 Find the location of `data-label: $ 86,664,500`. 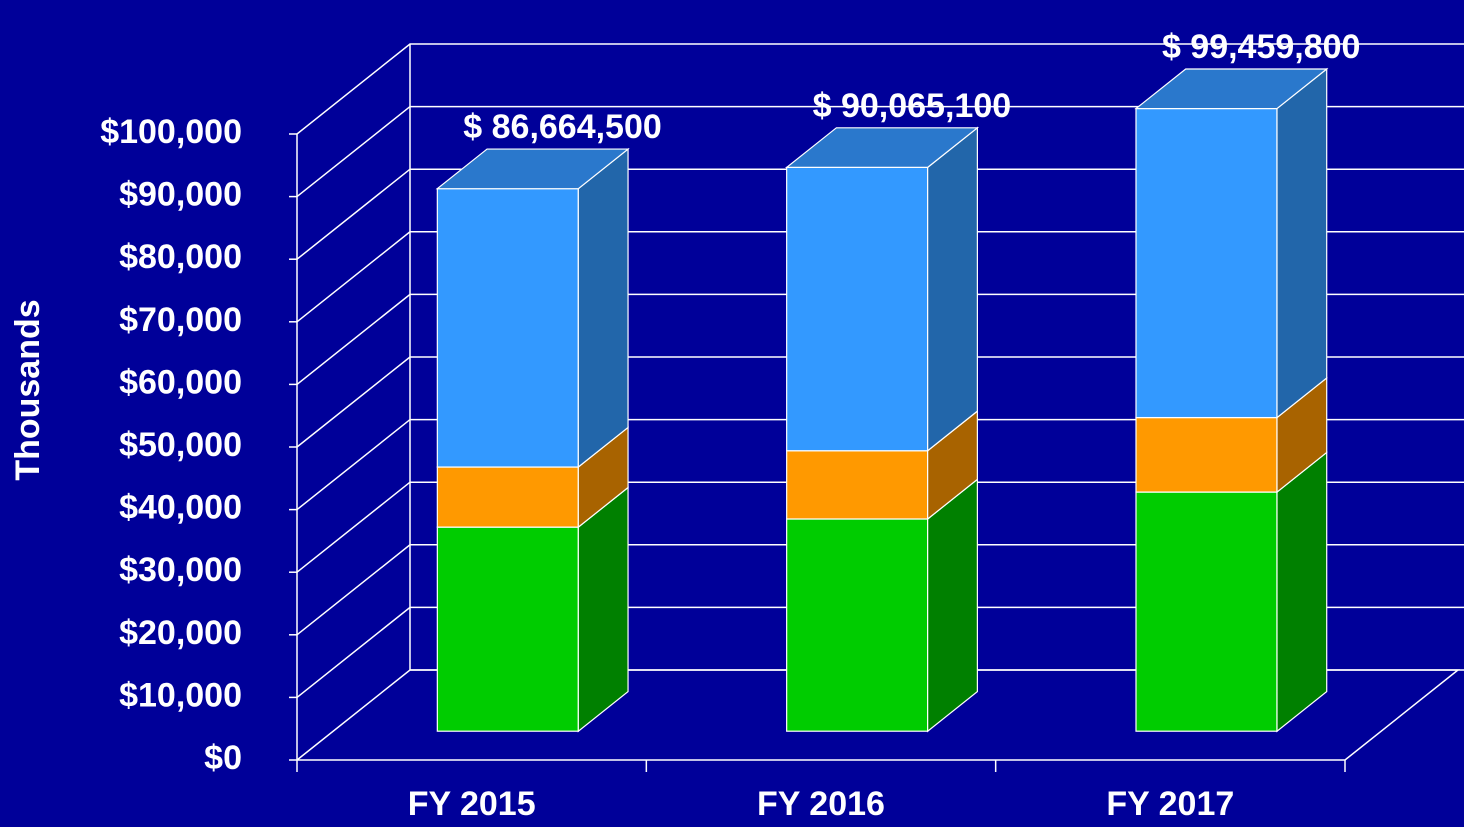

data-label: $ 86,664,500 is located at coordinates (562, 127).